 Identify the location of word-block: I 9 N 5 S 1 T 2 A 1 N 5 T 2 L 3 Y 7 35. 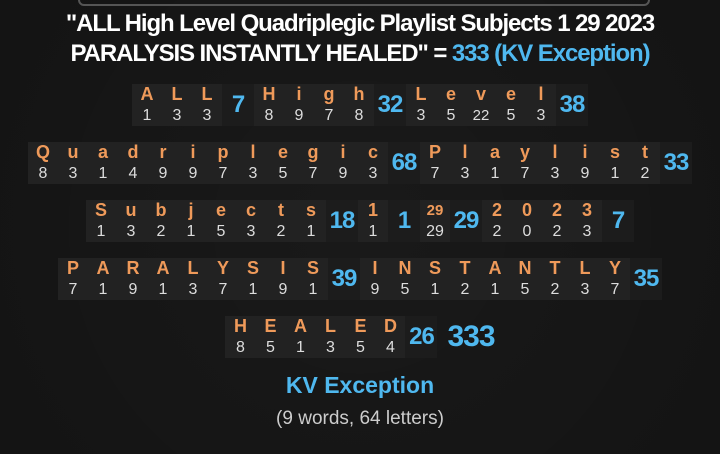
(511, 279).